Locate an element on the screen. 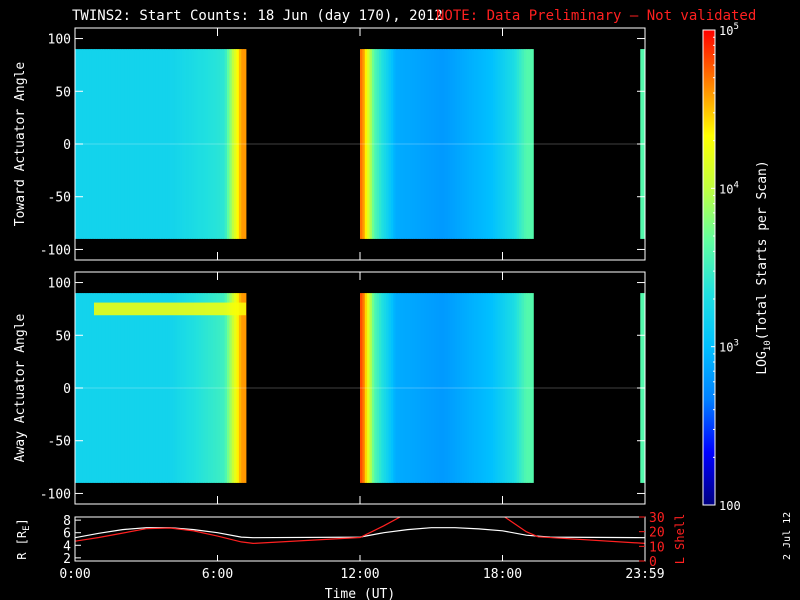 This screenshot has height=600, width=800. l-shell-line is located at coordinates (574, 530).